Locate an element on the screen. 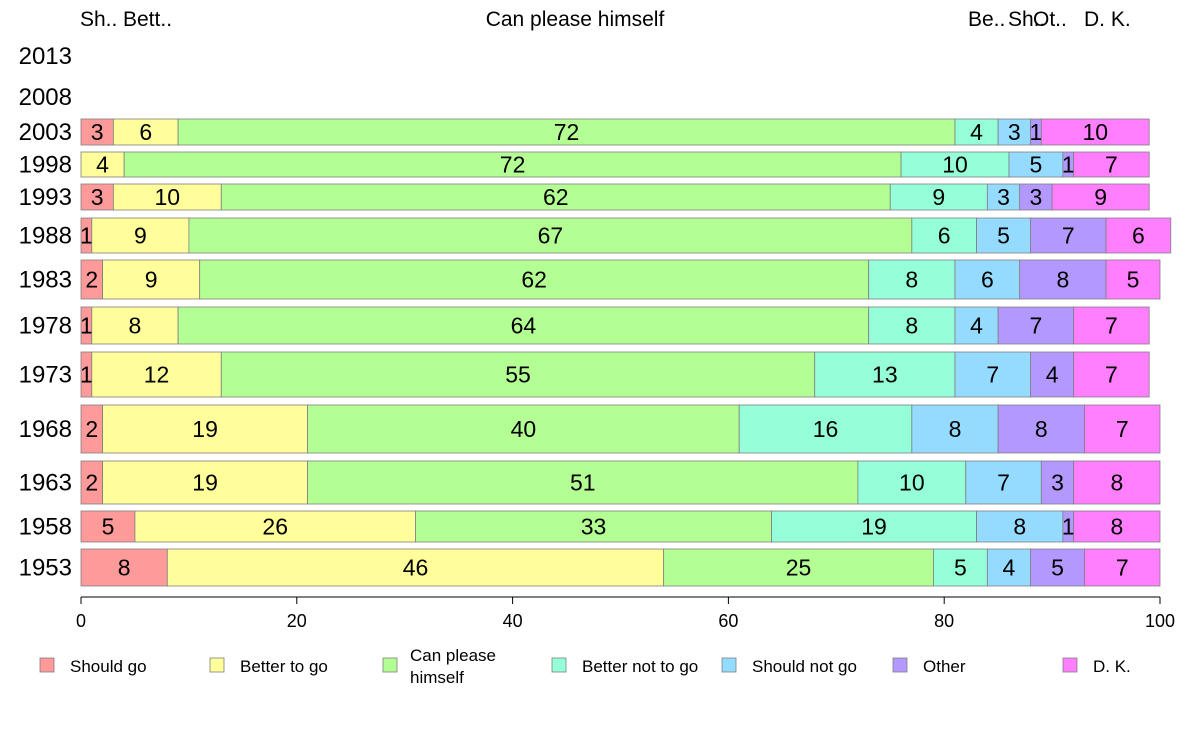 This screenshot has width=1188, height=741. x-axis: 0 20 40 60 80 100 is located at coordinates (625, 613).